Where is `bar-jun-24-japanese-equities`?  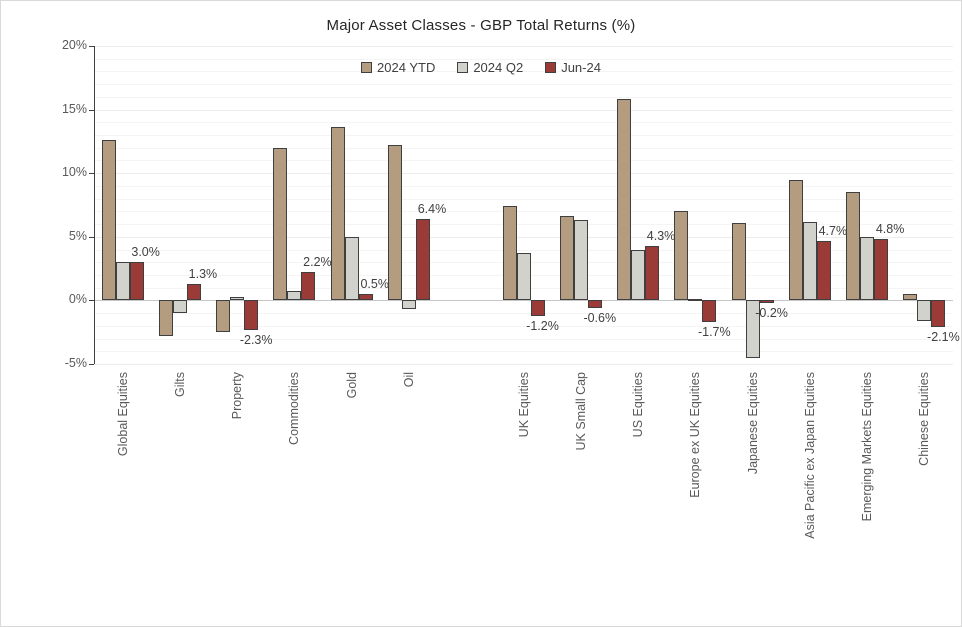 bar-jun-24-japanese-equities is located at coordinates (766, 301).